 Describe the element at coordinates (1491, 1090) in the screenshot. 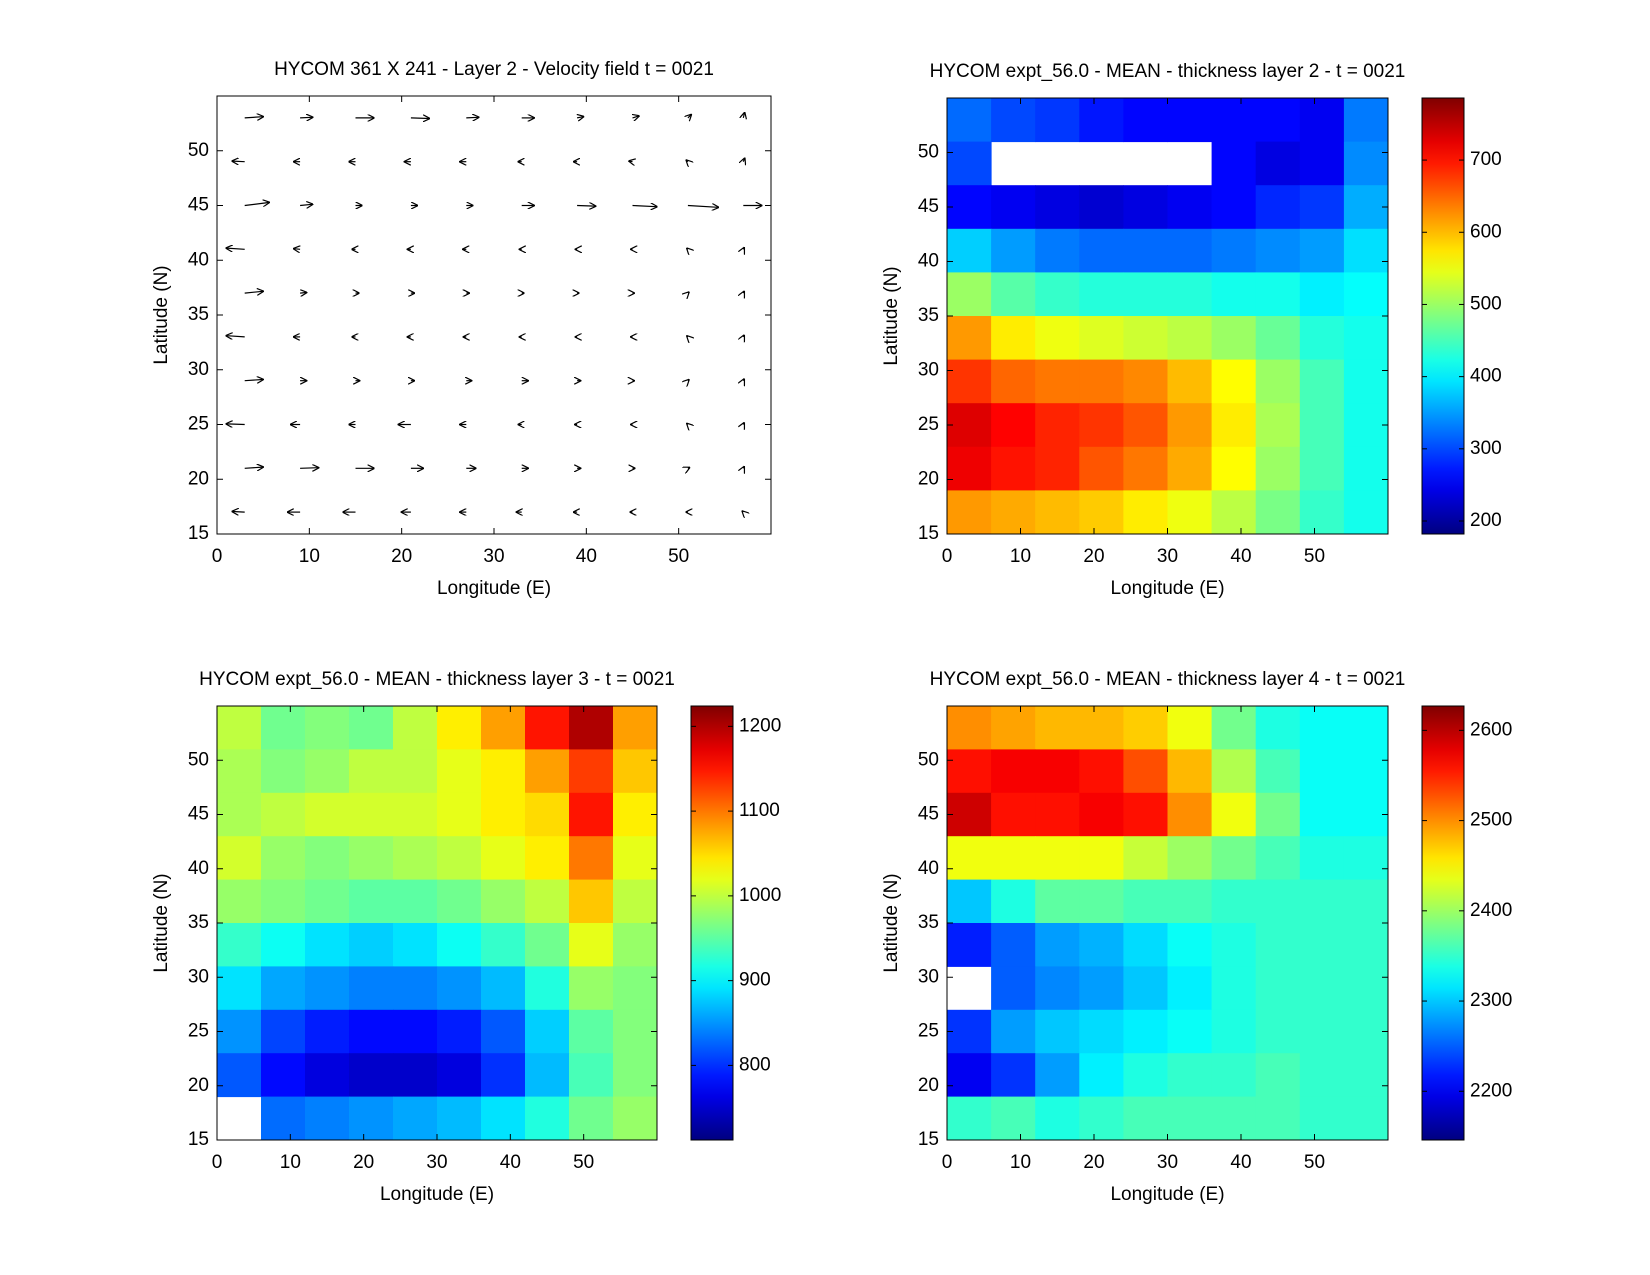

I see `colorbar-tick-label: 2200` at that location.